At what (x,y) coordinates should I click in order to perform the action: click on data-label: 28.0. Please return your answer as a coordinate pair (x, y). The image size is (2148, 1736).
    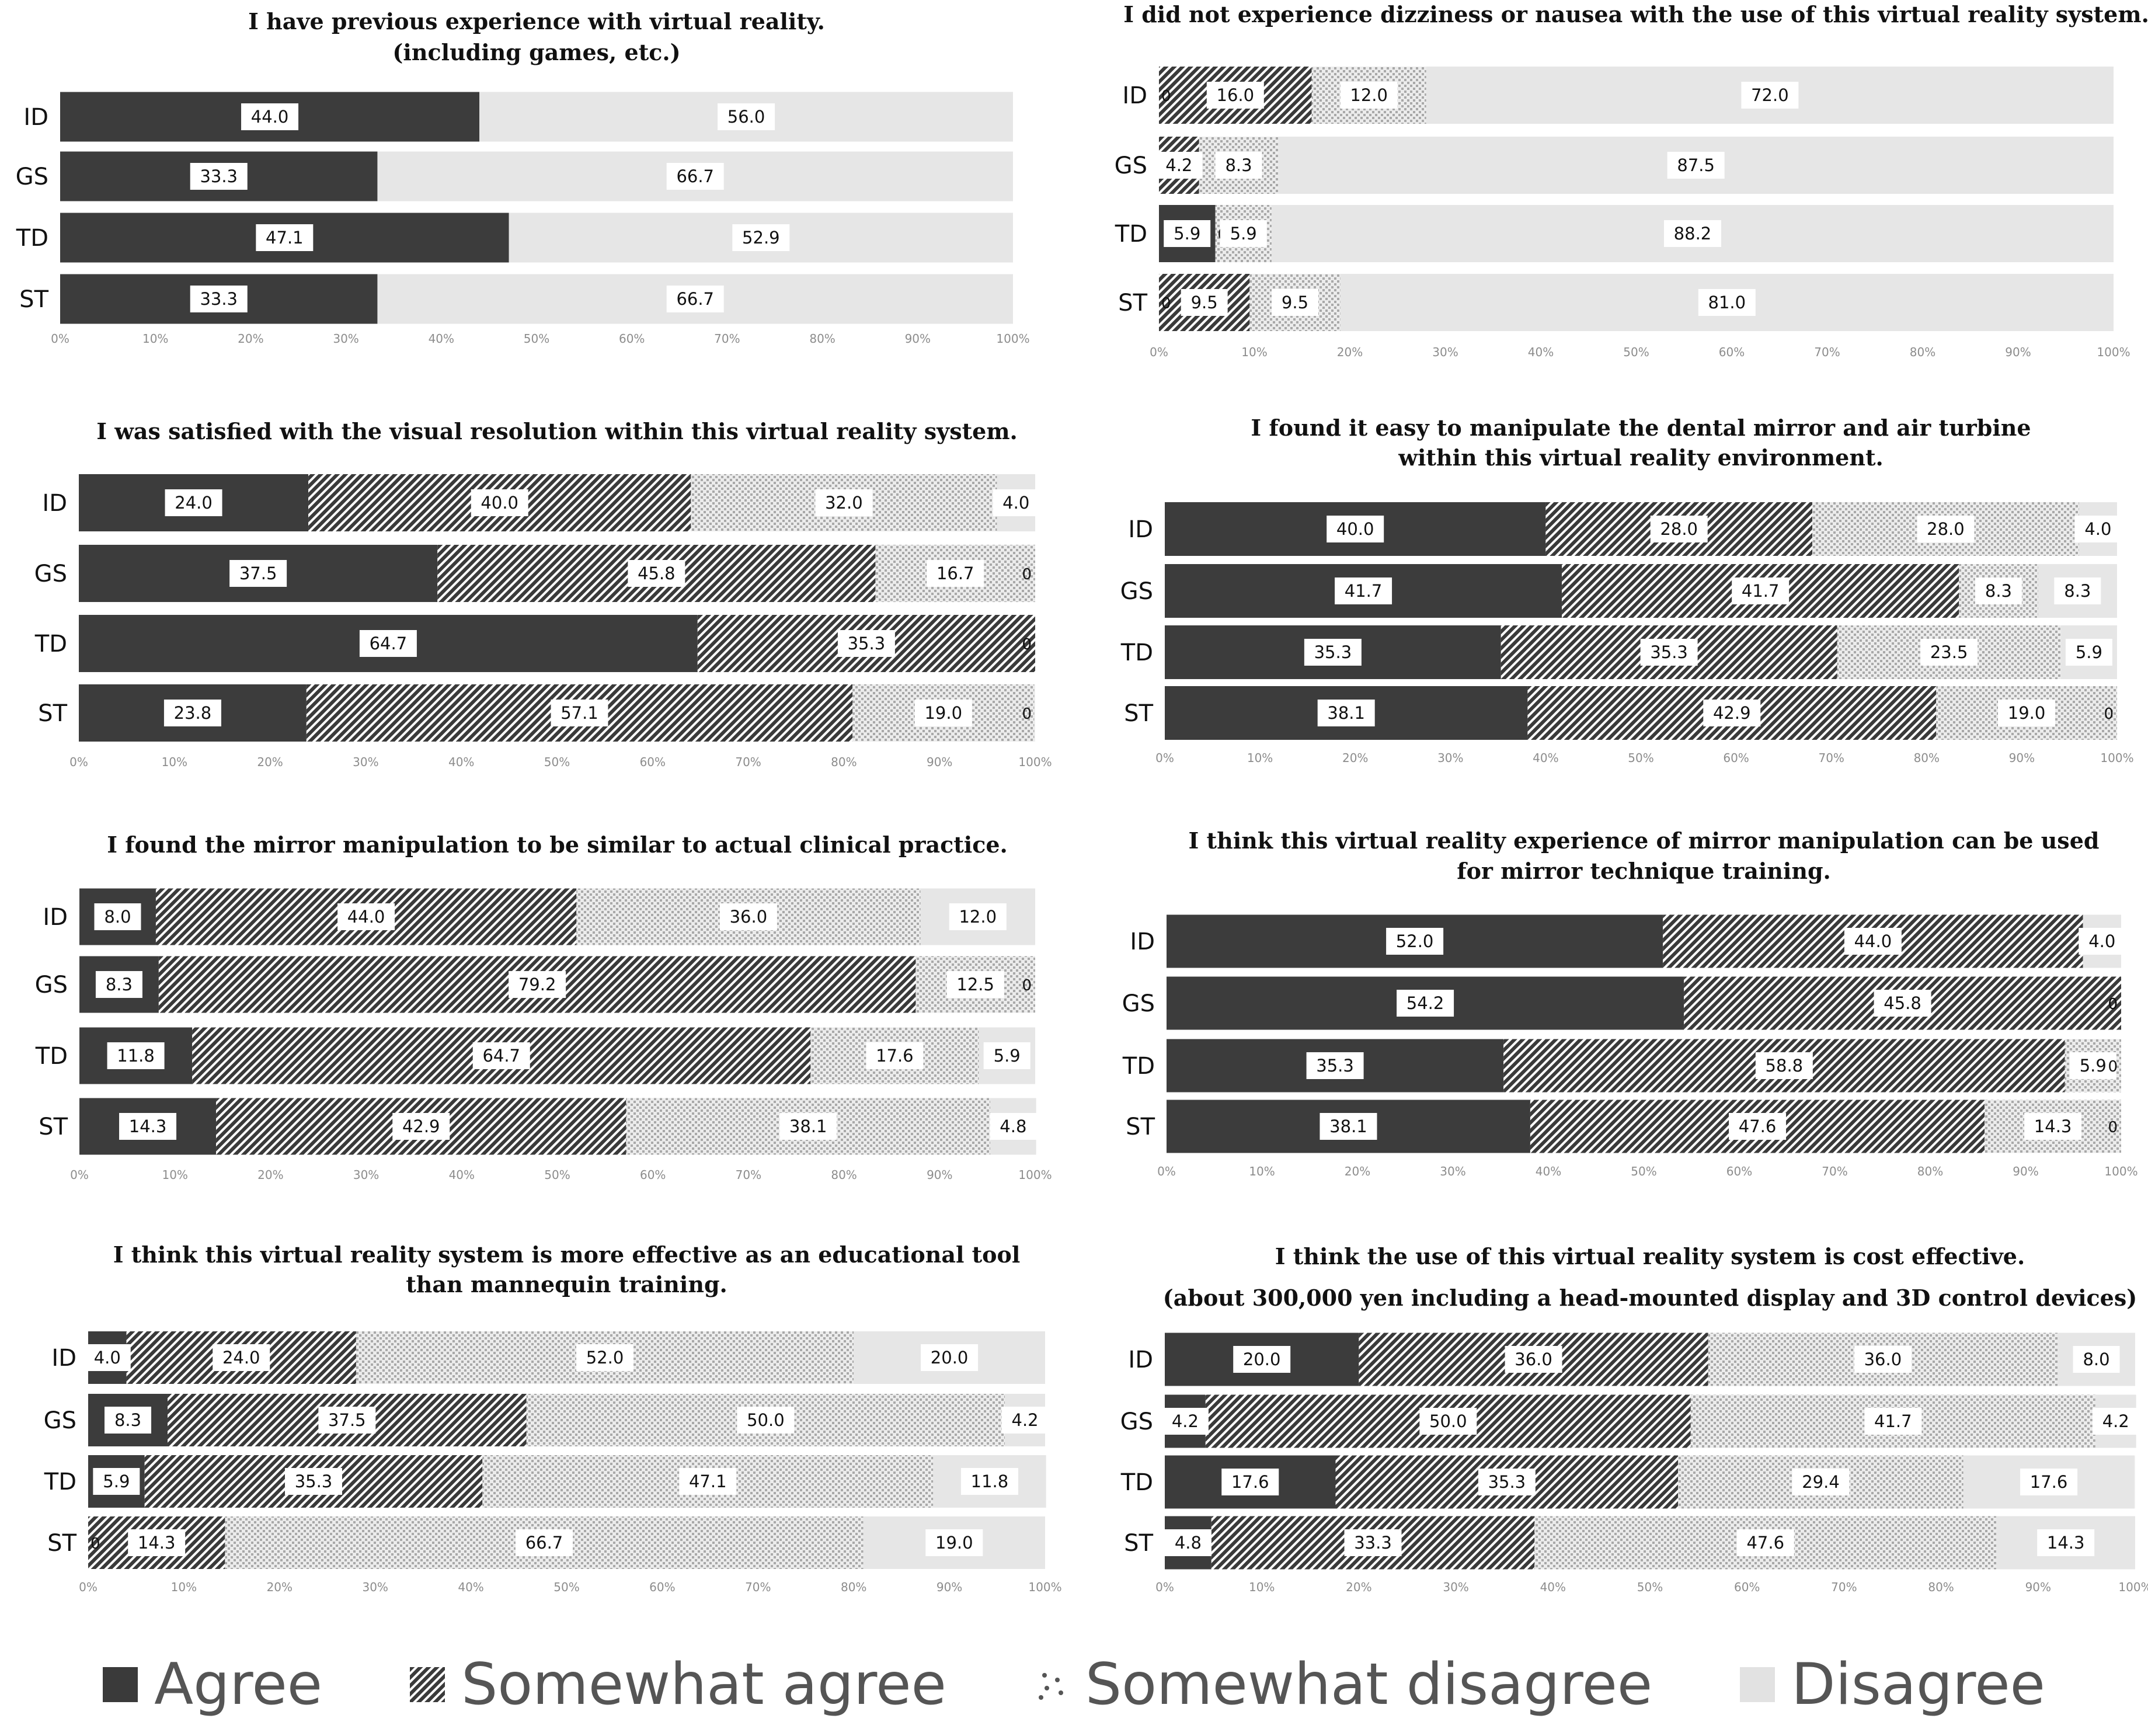
    Looking at the image, I should click on (1679, 529).